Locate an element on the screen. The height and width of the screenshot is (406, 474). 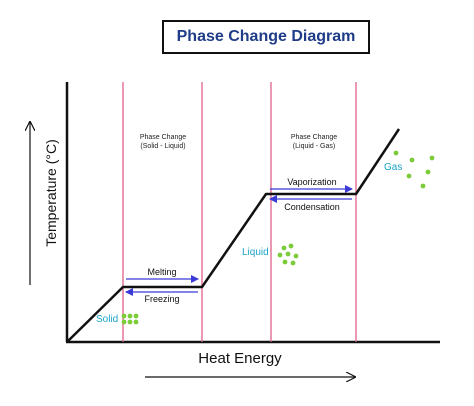
vaporization-label: Vaporization is located at coordinates (312, 182).